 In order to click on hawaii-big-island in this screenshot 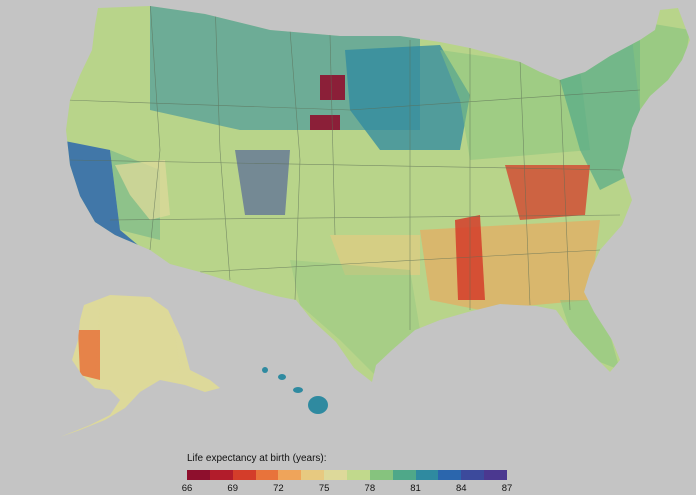, I will do `click(318, 405)`.